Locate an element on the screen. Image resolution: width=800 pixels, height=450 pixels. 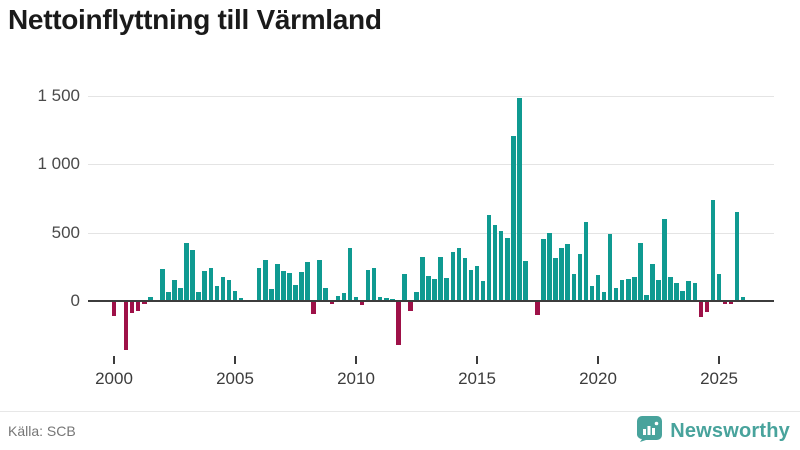
bar-2025Q3 is located at coordinates (731, 302).